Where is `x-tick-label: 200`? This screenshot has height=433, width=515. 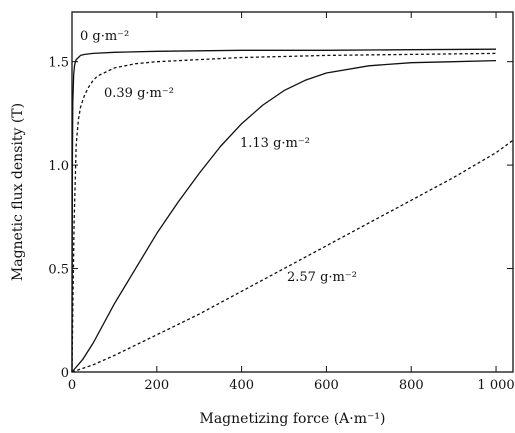
x-tick-label: 200 is located at coordinates (156, 385).